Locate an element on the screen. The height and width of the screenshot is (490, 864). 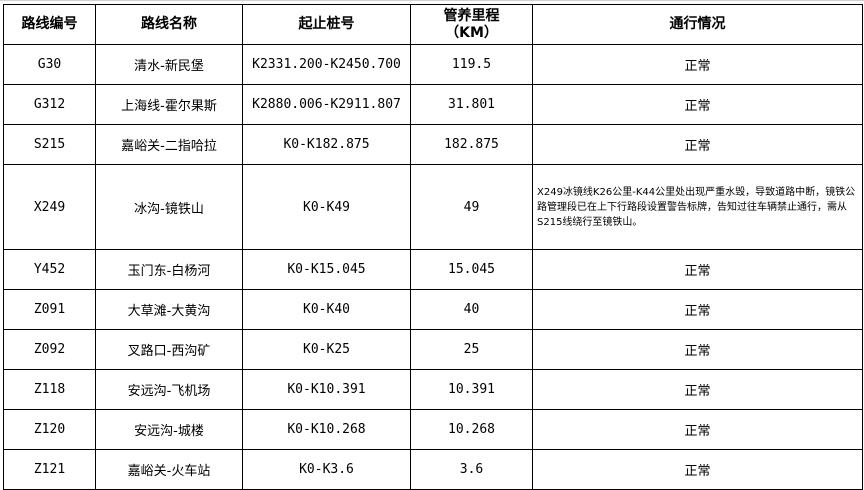
table-row: Z121 嘉峪关-火车站 K0-K3.6 3.6 正常 is located at coordinates (433, 469).